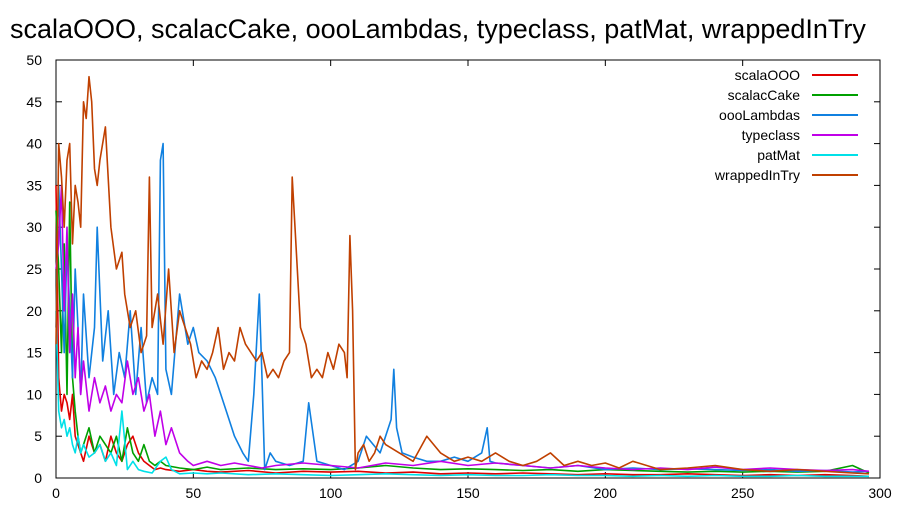  Describe the element at coordinates (468, 493) in the screenshot. I see `x-tick-label: 150` at that location.